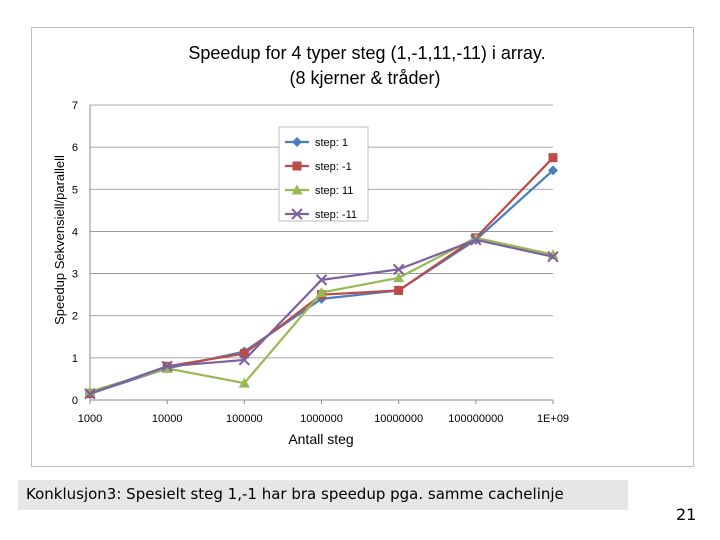 The width and height of the screenshot is (720, 540). What do you see at coordinates (364, 78) in the screenshot?
I see `chart-title-line2: (8 kjerner & tråder)` at bounding box center [364, 78].